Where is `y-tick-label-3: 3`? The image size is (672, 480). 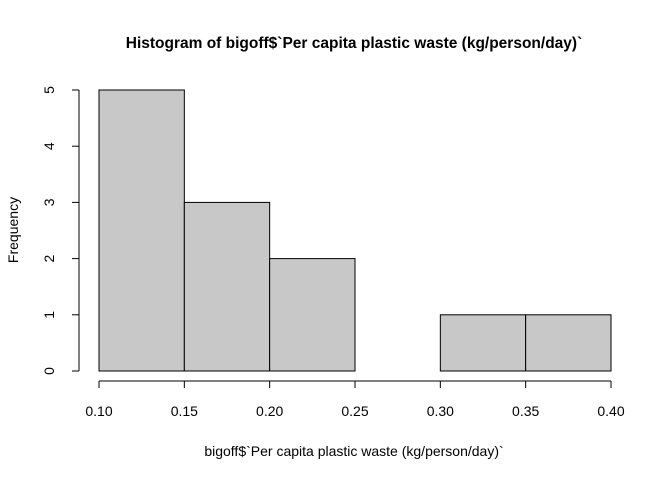
y-tick-label-3: 3 is located at coordinates (49, 202).